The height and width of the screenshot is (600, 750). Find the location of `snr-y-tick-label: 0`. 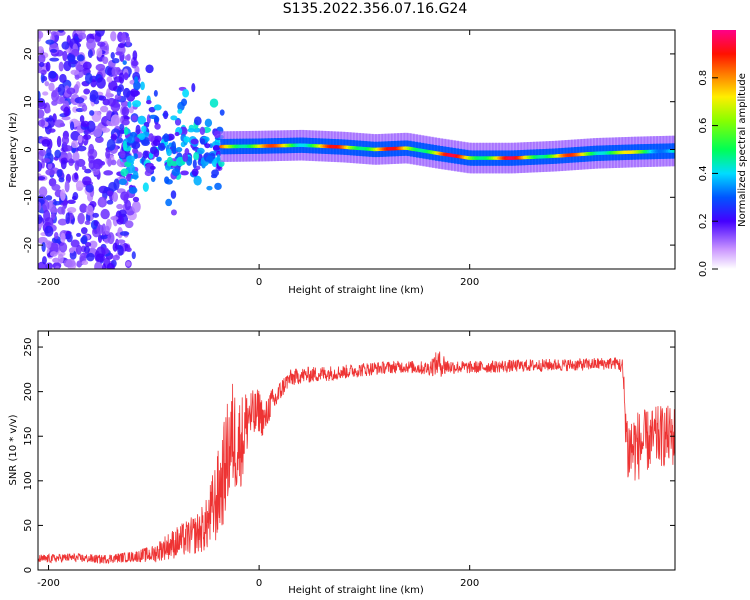

snr-y-tick-label: 0 is located at coordinates (28, 570).